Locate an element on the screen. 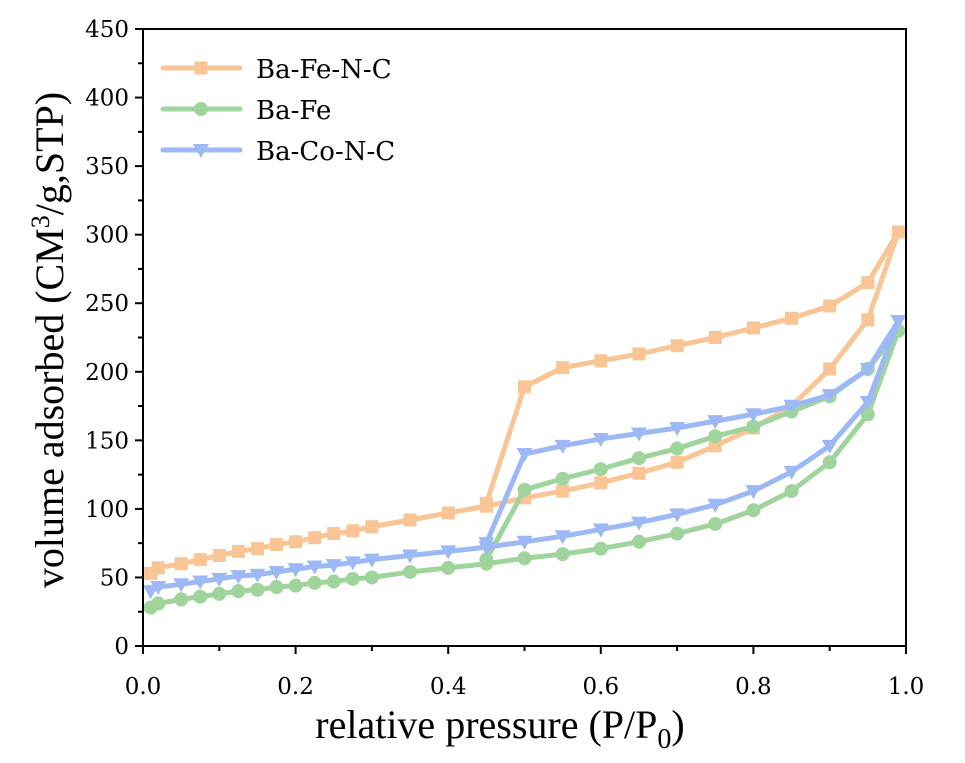 The image size is (965, 763). y-axis-title-end: /g,STP) is located at coordinates (49, 153).